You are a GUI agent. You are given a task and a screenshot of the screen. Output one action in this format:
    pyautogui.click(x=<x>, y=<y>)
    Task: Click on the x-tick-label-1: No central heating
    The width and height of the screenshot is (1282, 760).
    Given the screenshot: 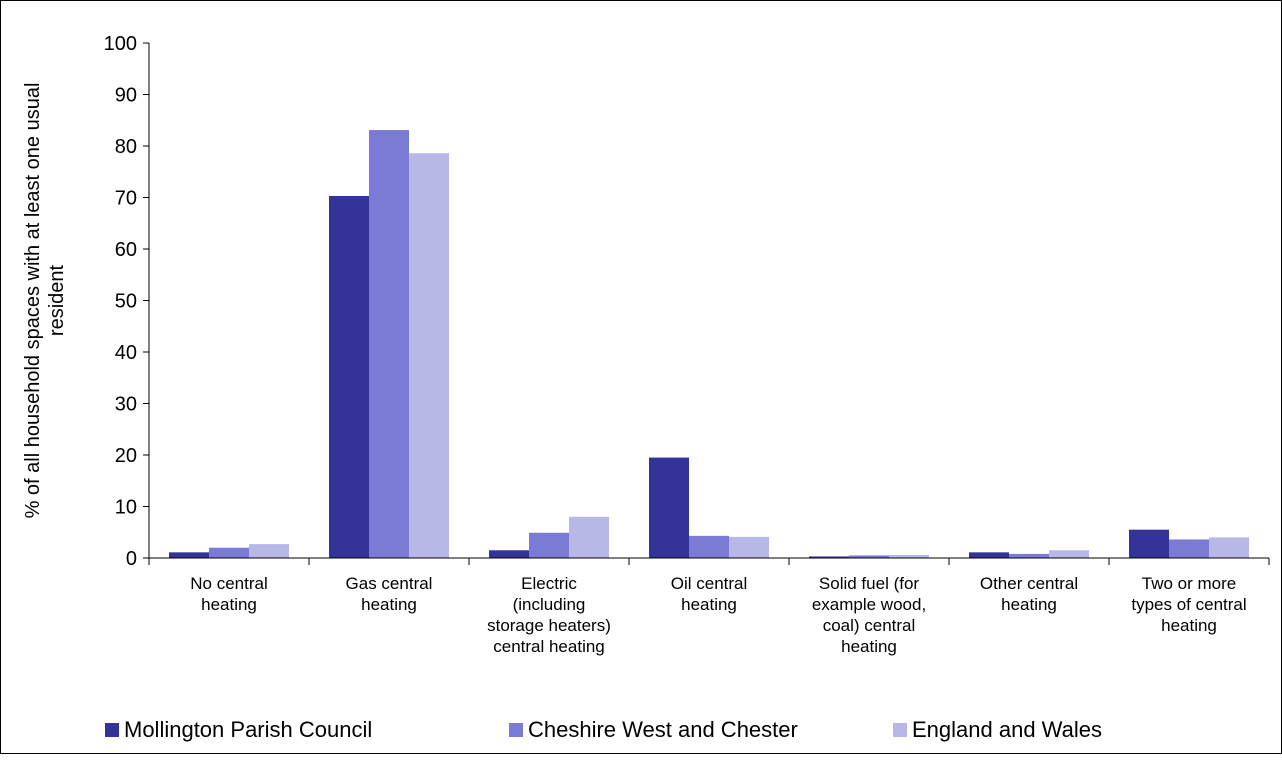 What is the action you would take?
    pyautogui.click(x=228, y=594)
    